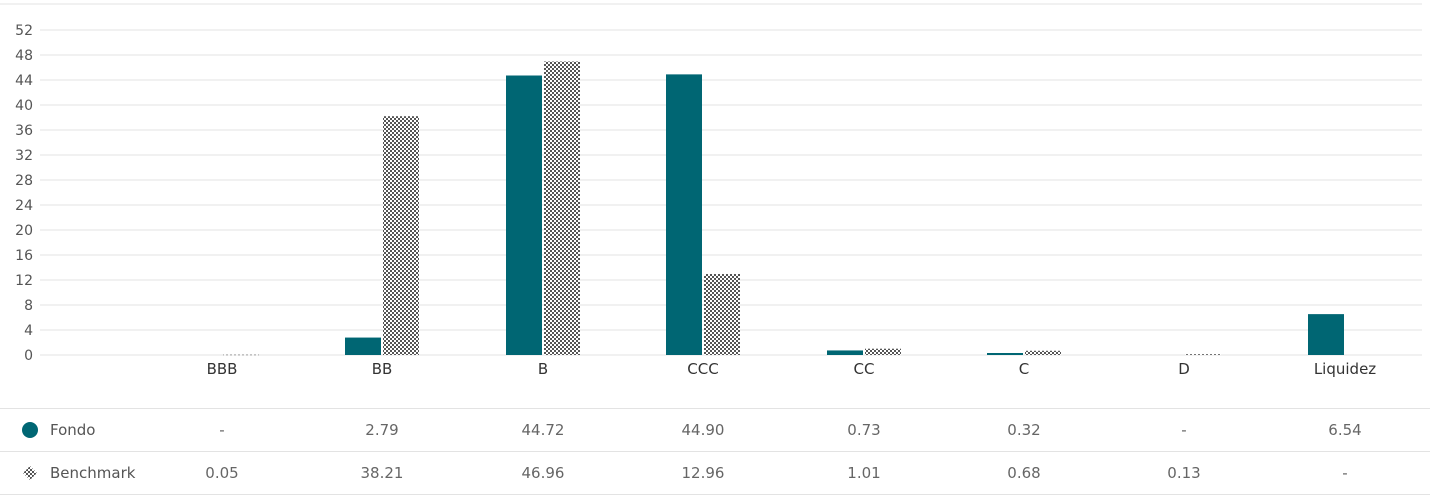 Image resolution: width=1430 pixels, height=495 pixels. I want to click on y-tick-label: 20, so click(24, 231).